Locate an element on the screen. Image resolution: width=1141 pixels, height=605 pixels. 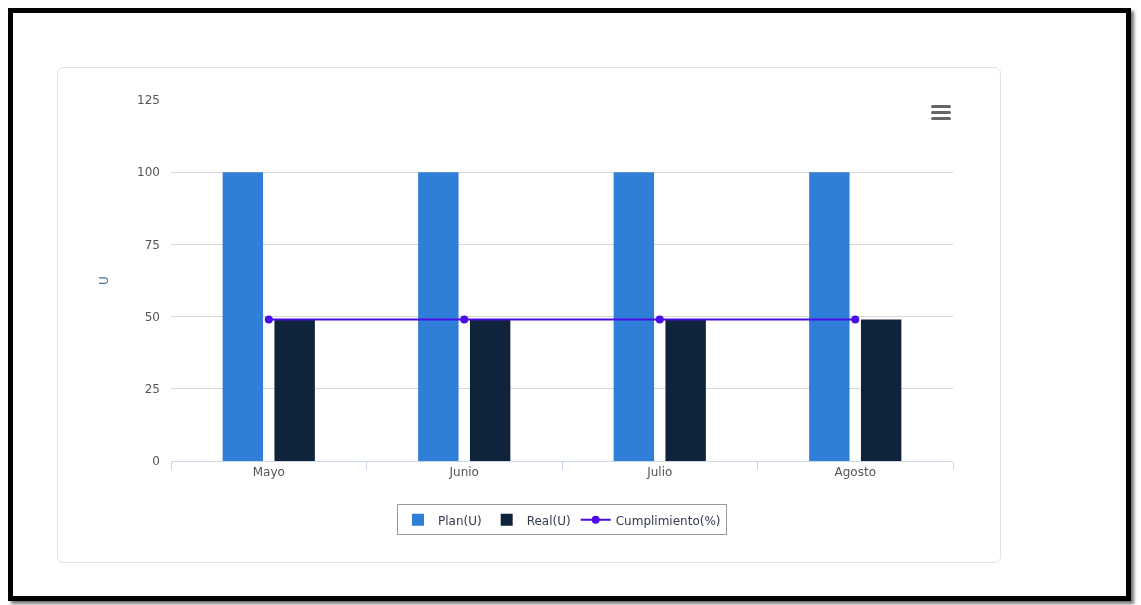
legend-label: Real(U) is located at coordinates (548, 520).